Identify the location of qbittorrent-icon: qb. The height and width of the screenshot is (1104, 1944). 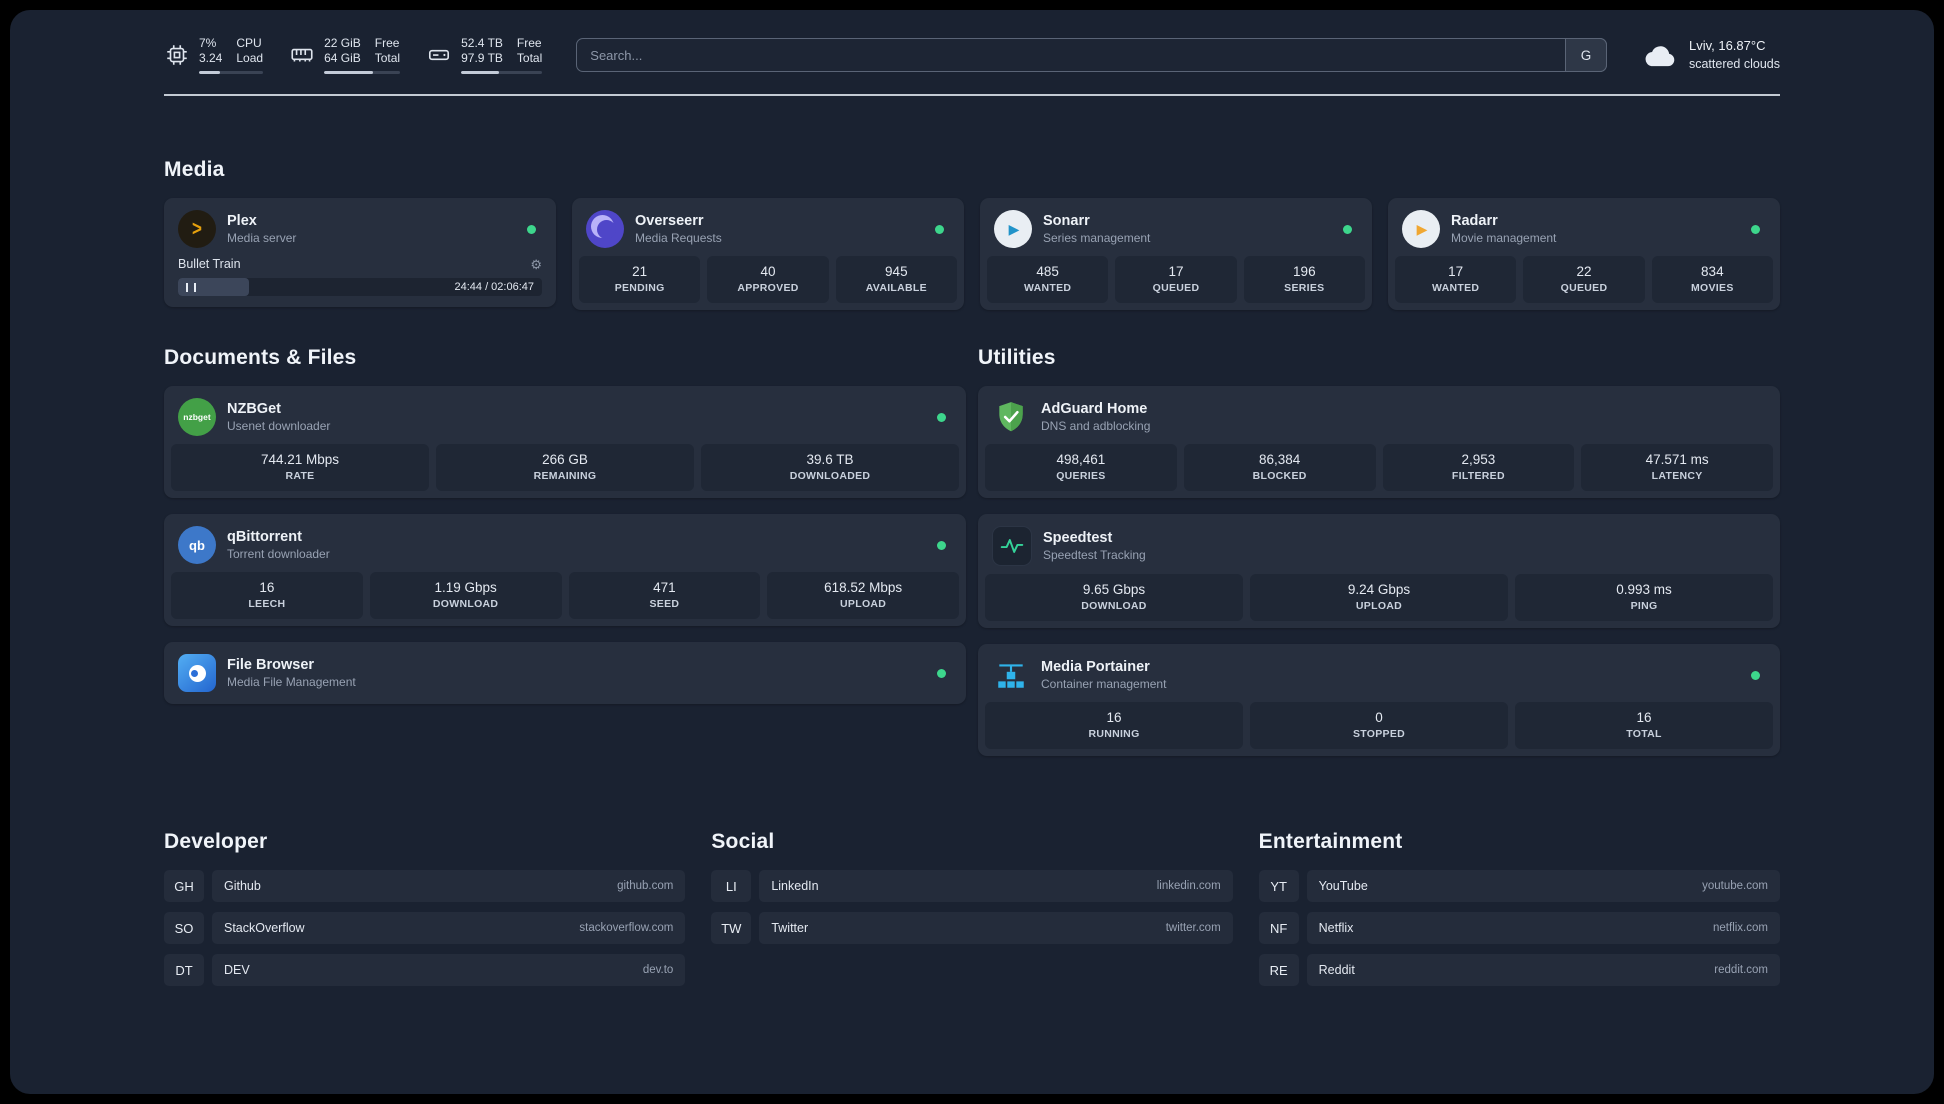
(197, 545).